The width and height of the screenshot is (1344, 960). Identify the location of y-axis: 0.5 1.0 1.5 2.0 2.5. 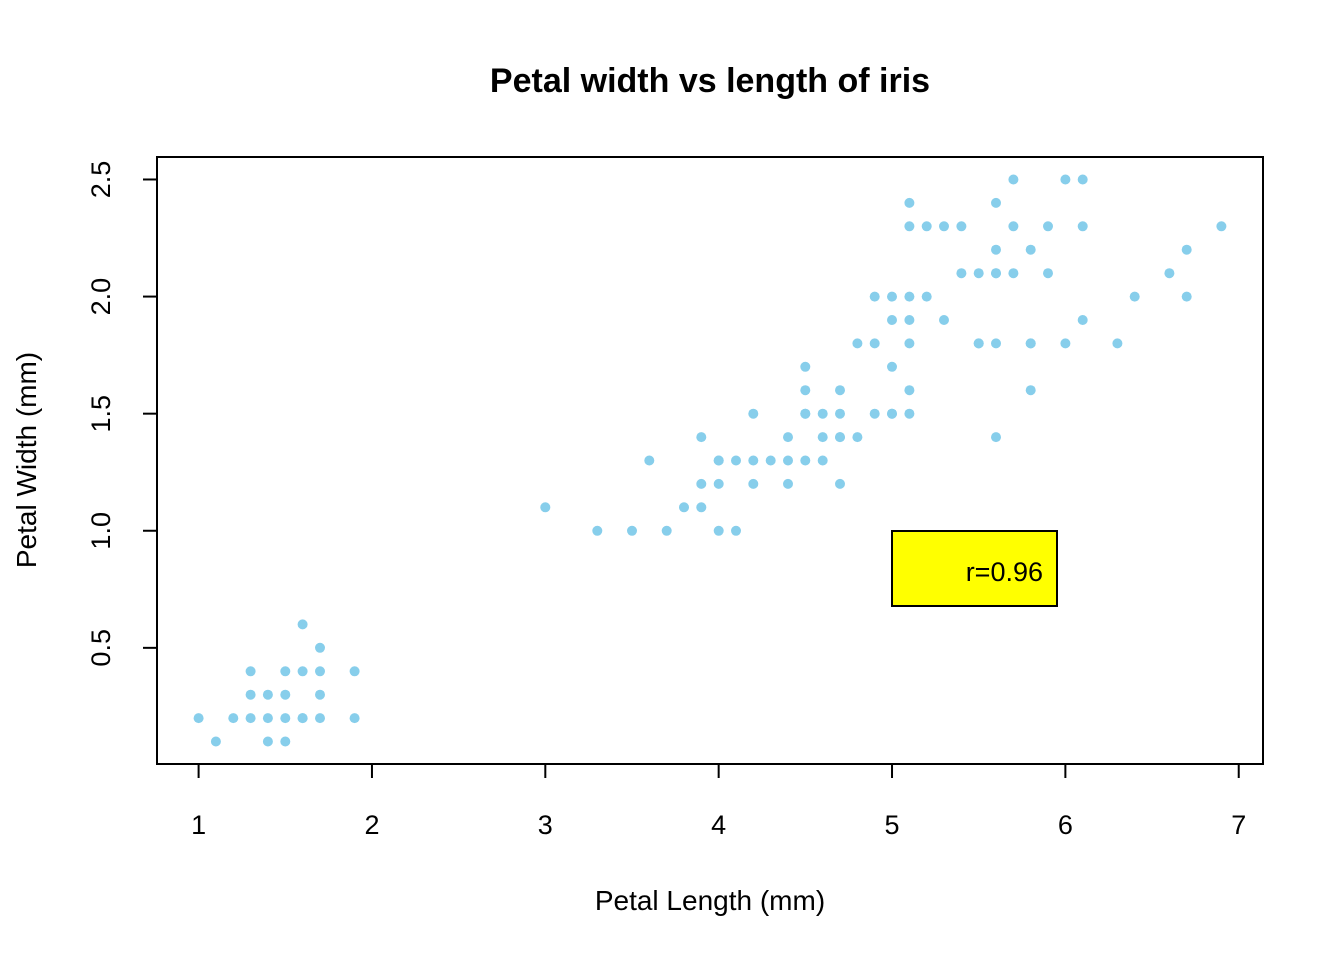
(122, 414).